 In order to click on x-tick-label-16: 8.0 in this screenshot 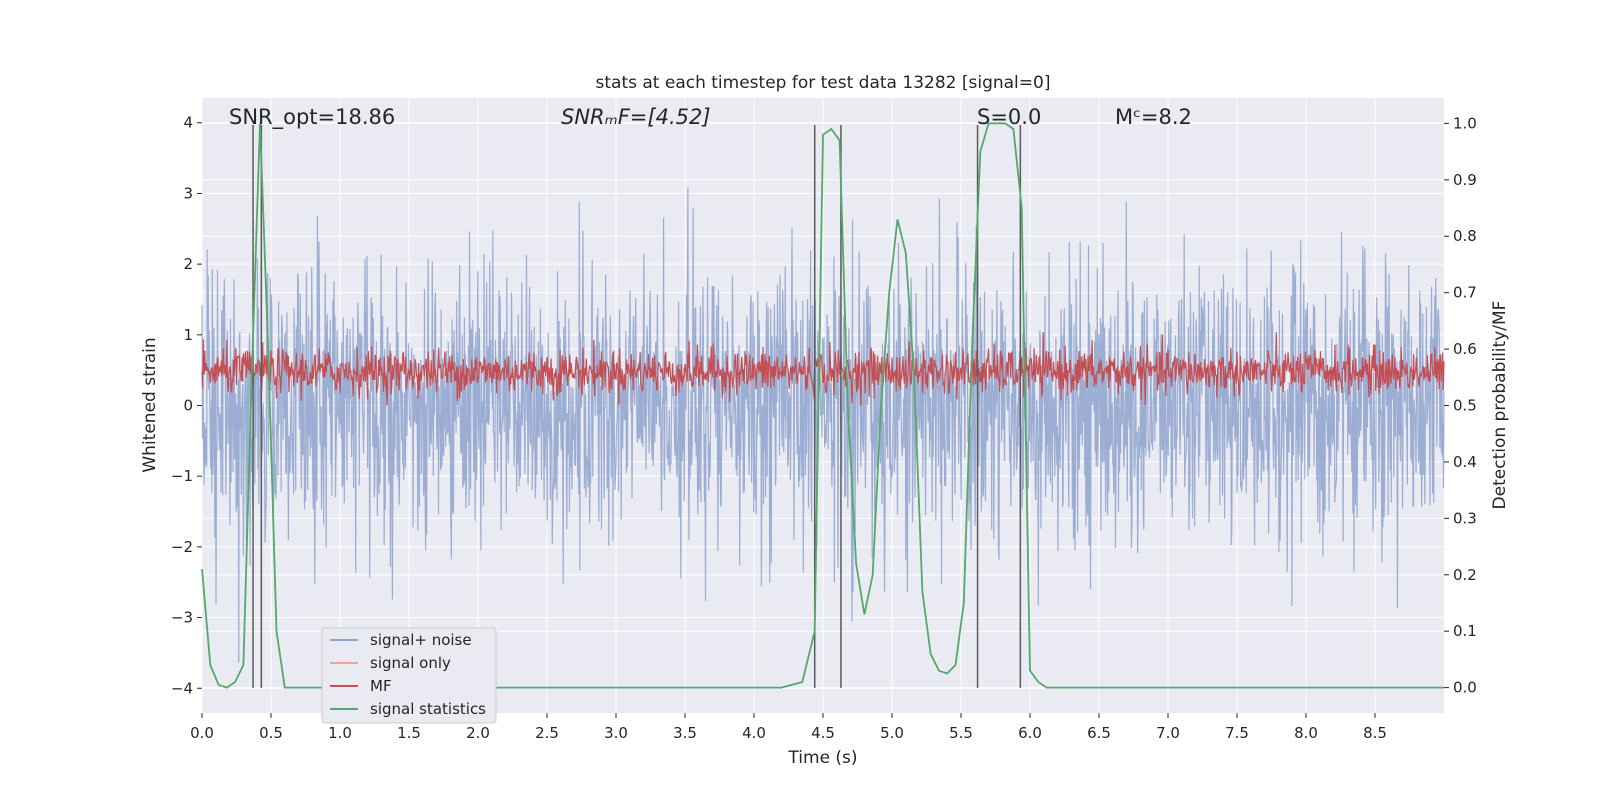, I will do `click(1306, 733)`.